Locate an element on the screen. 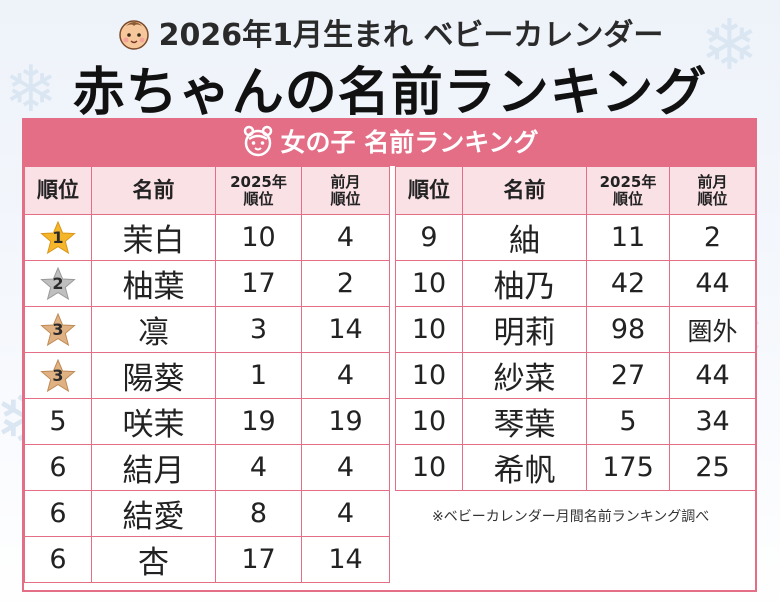  table-row: 5 咲茉 19 19 is located at coordinates (207, 421).